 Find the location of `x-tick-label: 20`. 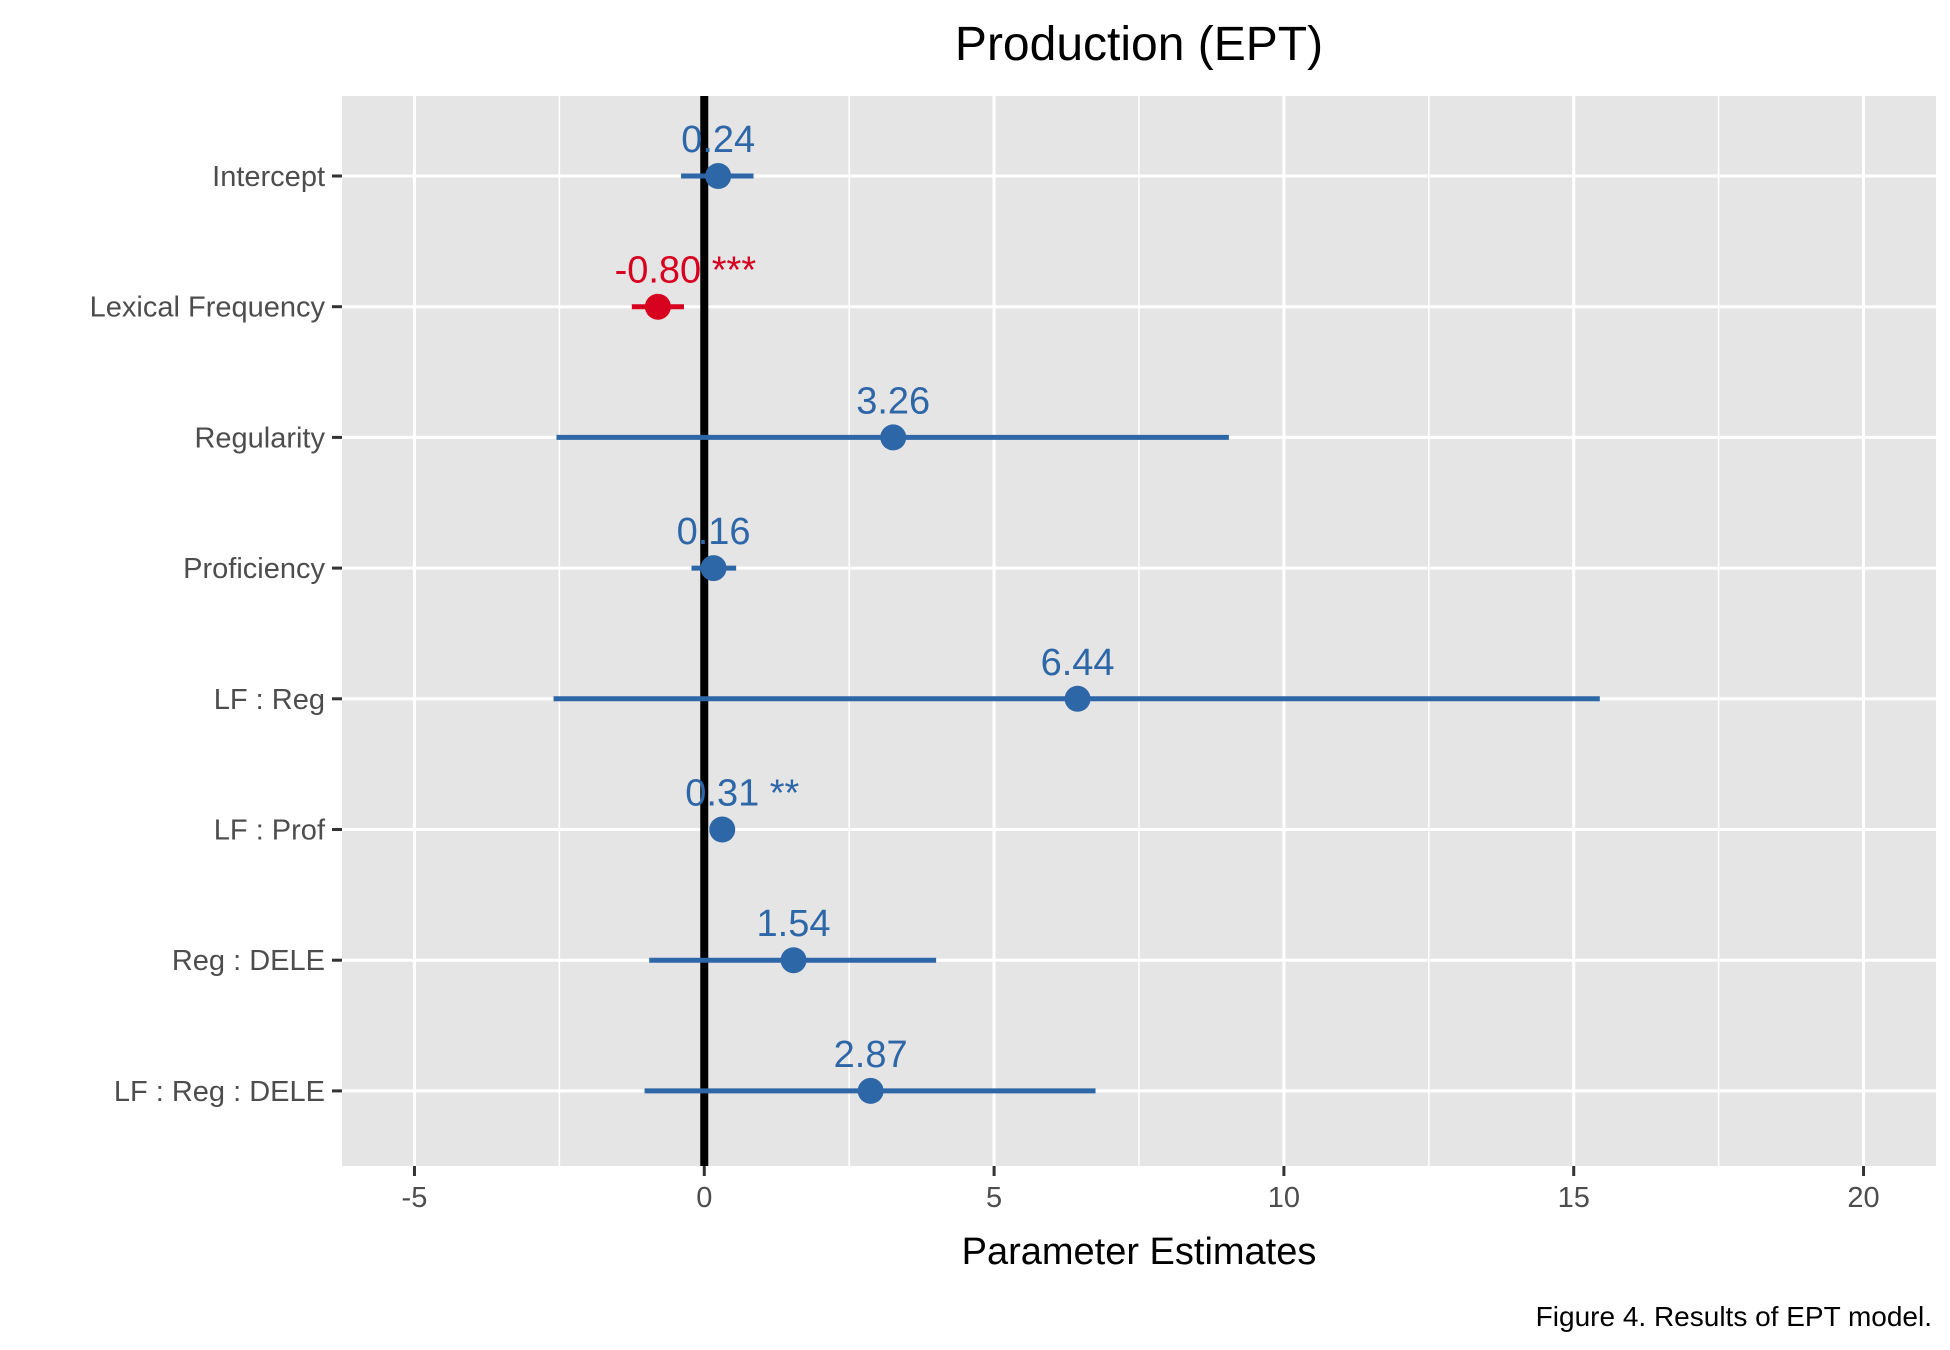

x-tick-label: 20 is located at coordinates (1863, 1198).